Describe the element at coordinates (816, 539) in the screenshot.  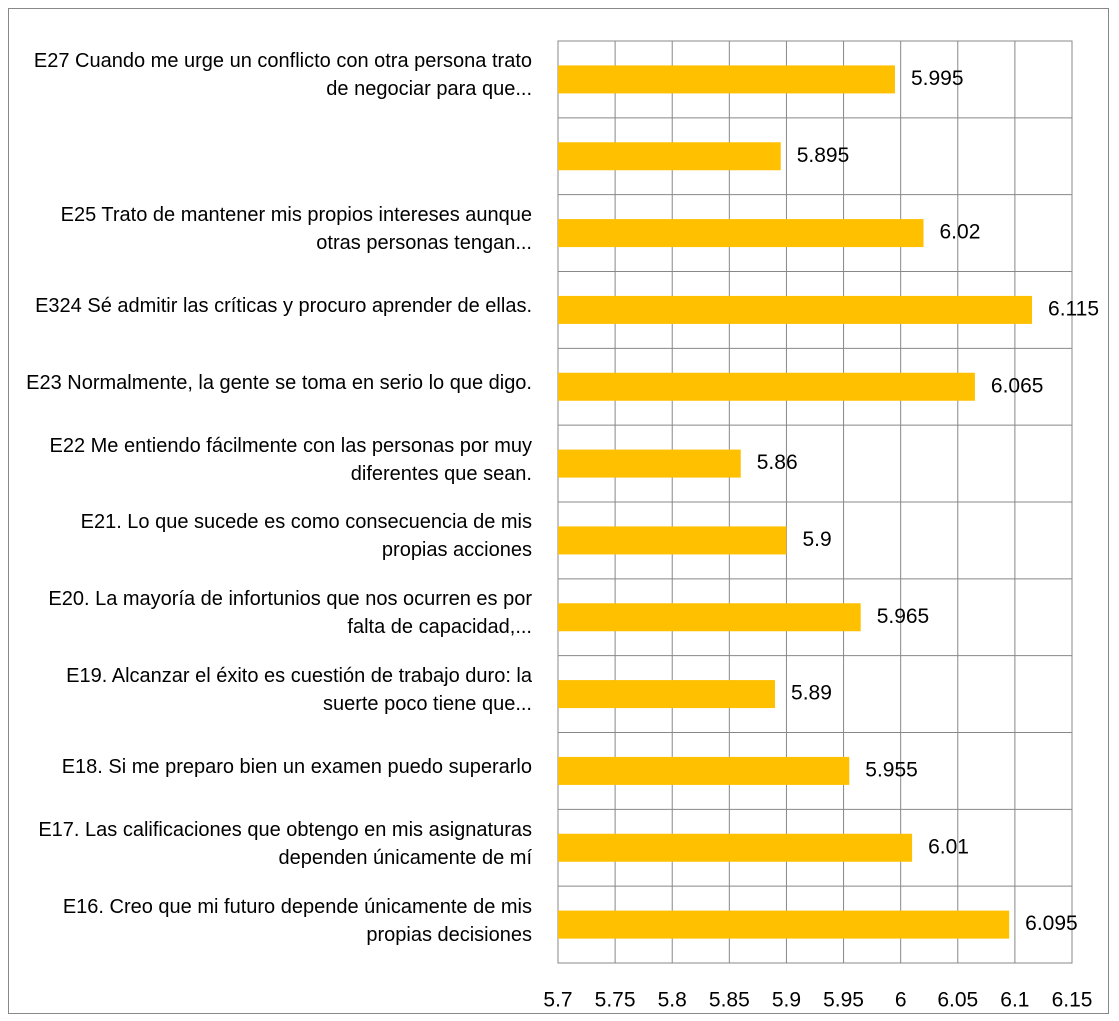
I see `value-label: 5.9` at that location.